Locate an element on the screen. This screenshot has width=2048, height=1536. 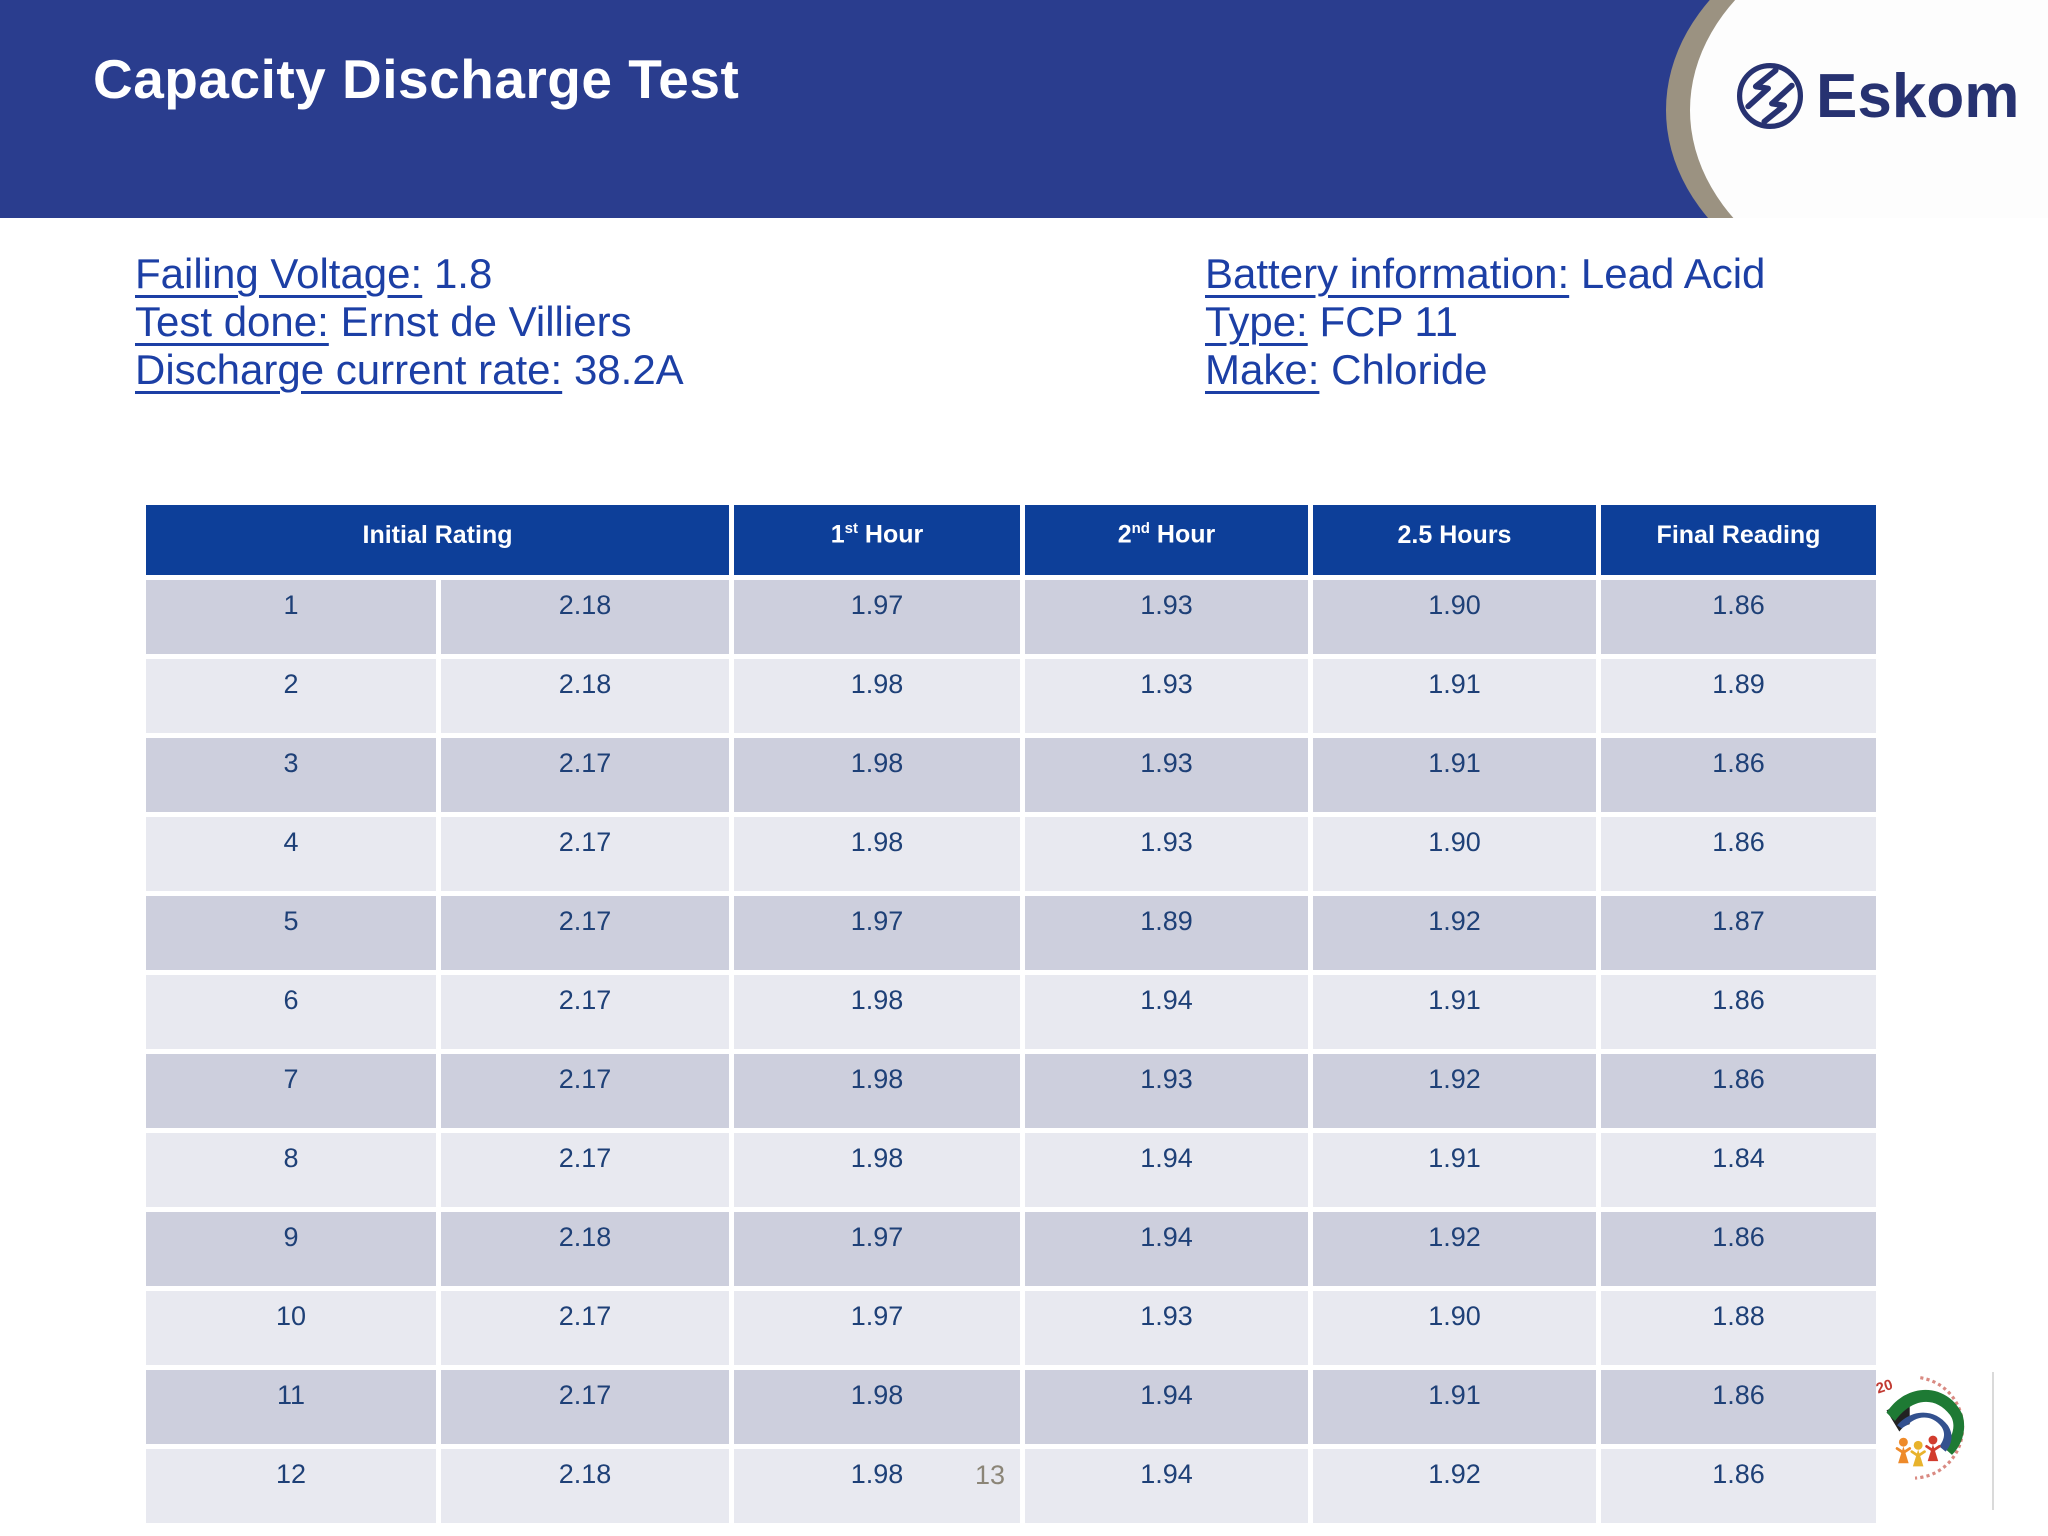
info-value: 1.8 is located at coordinates (463, 273).